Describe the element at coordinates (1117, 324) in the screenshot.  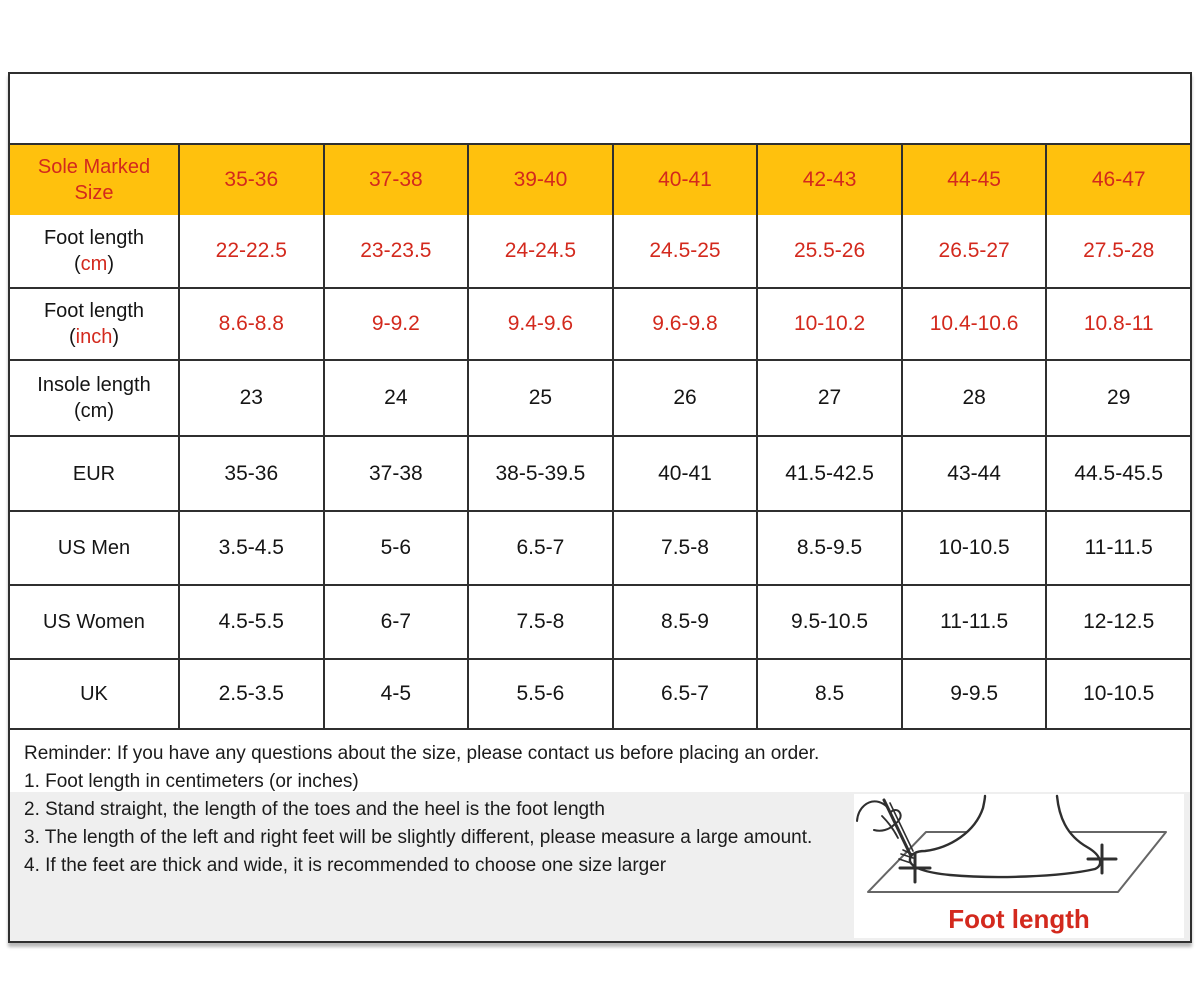
I see `table-cell: 10.8-11` at that location.